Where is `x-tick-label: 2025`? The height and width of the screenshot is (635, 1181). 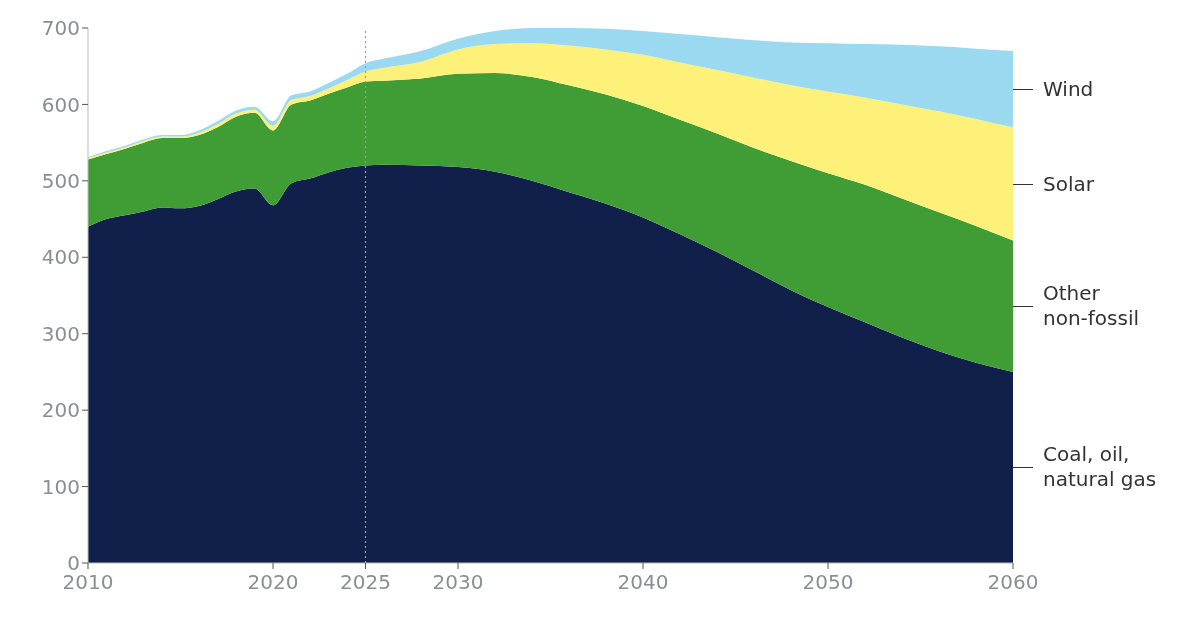 x-tick-label: 2025 is located at coordinates (365, 582).